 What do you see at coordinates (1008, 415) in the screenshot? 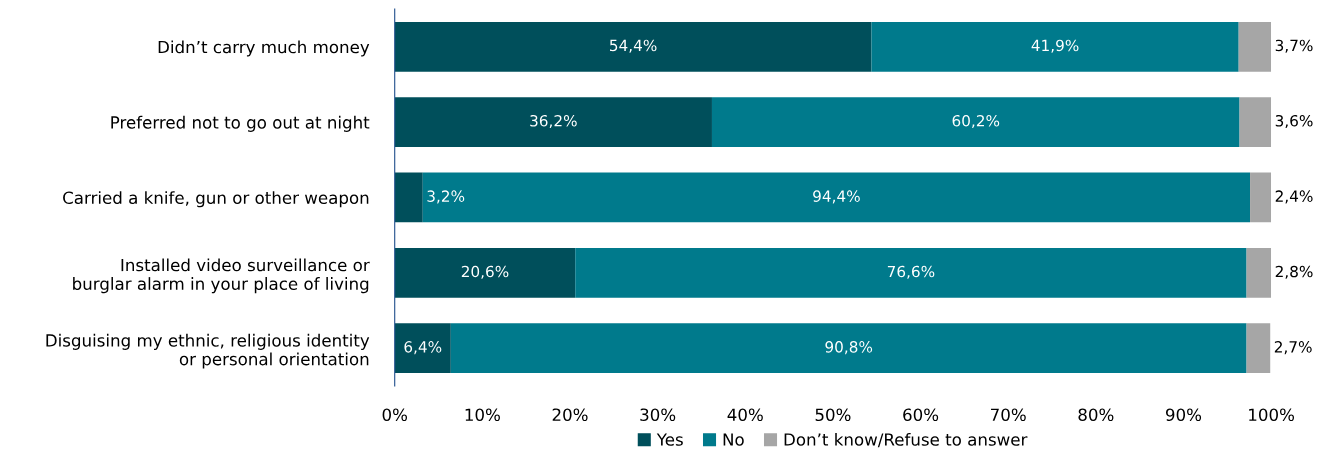
I see `x-tick-label: 70%` at bounding box center [1008, 415].